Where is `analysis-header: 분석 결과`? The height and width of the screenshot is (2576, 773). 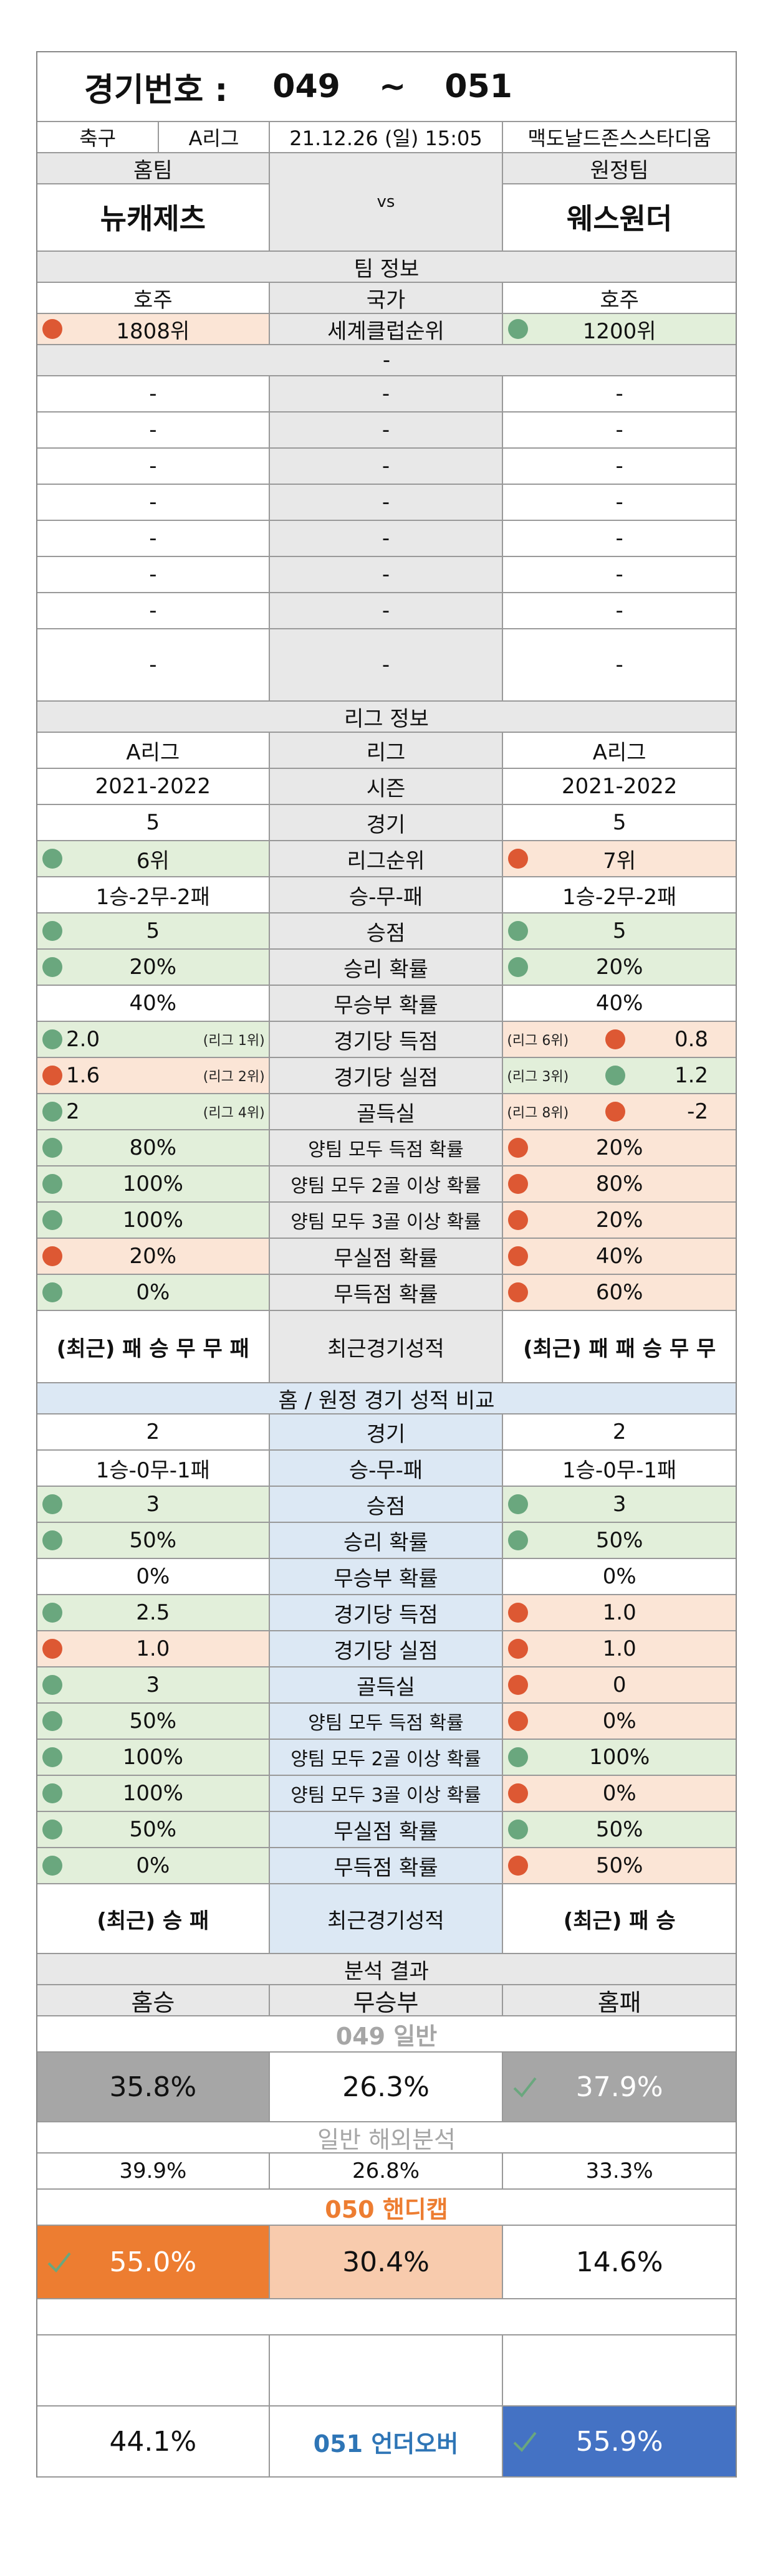 analysis-header: 분석 결과 is located at coordinates (386, 1970).